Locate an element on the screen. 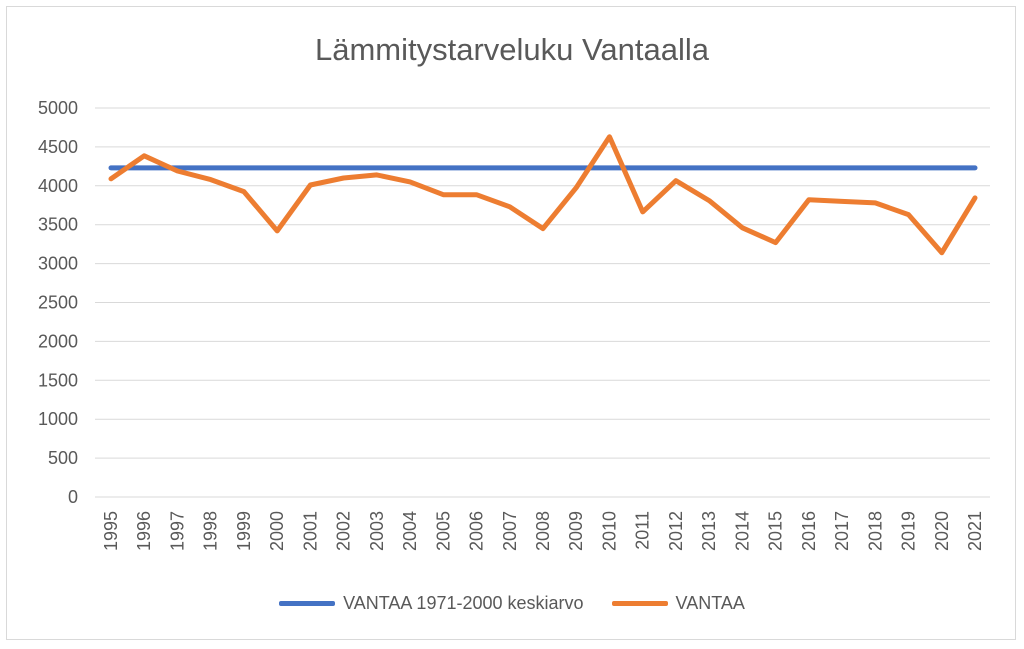 This screenshot has height=649, width=1024. y-tick-label: 500 is located at coordinates (63, 458).